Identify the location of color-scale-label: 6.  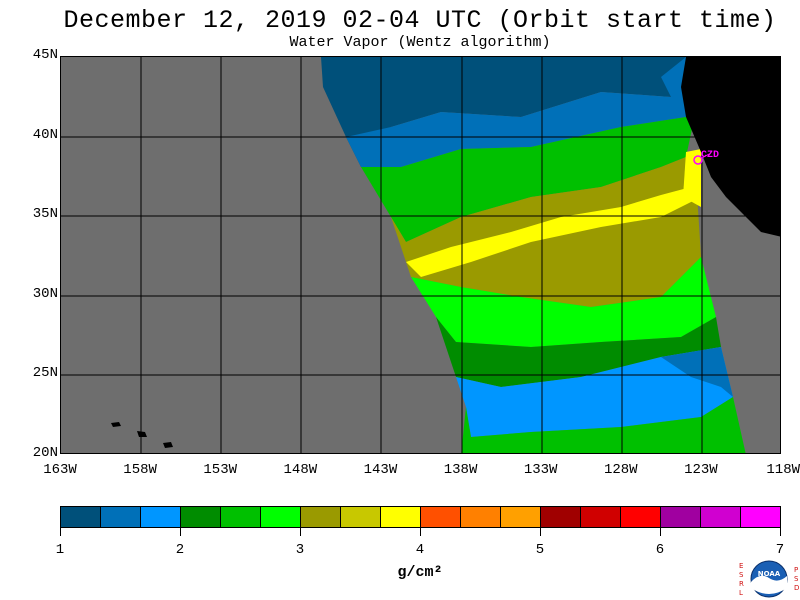
(660, 550).